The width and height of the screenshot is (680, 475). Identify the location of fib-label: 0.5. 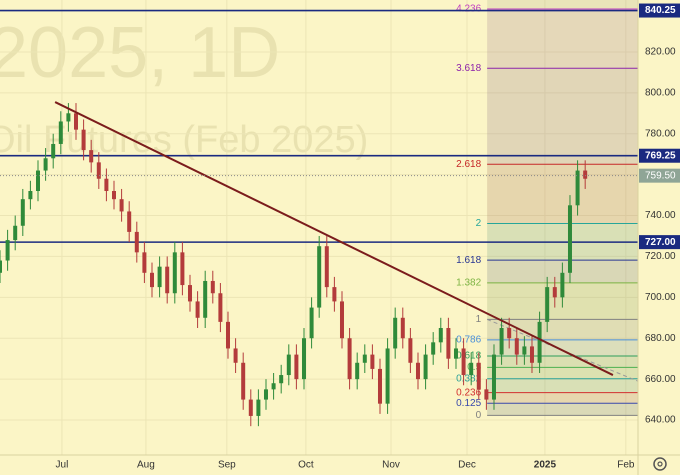
(474, 367).